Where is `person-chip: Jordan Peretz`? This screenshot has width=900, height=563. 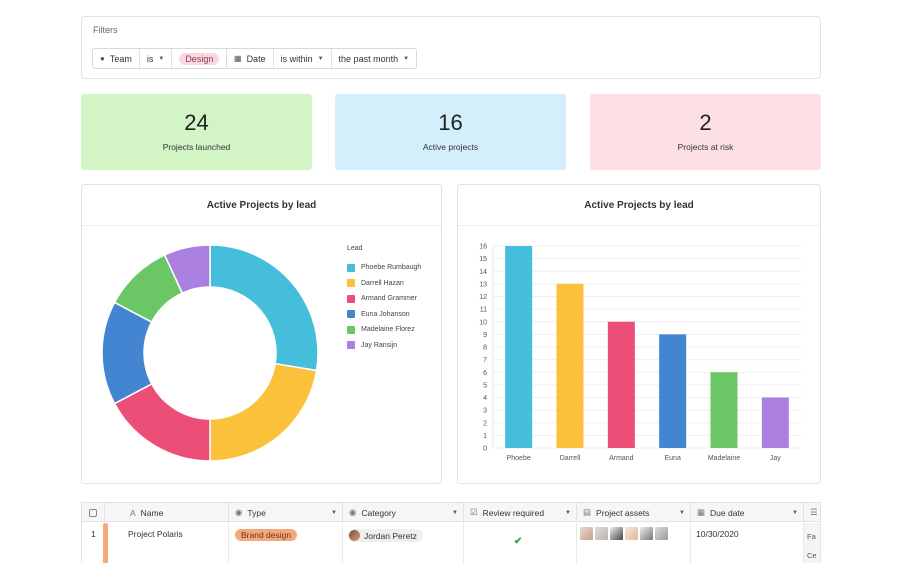
person-chip: Jordan Peretz is located at coordinates (385, 535).